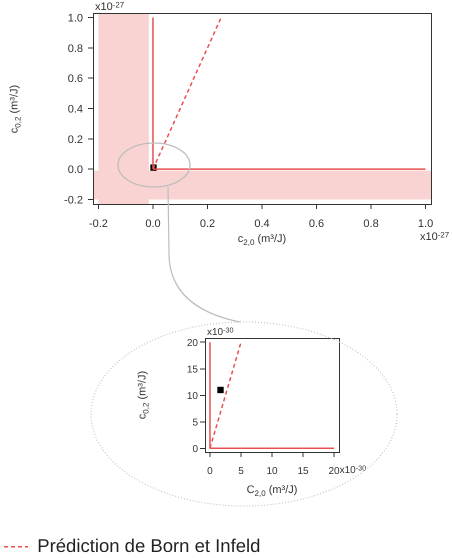  Describe the element at coordinates (75, 18) in the screenshot. I see `y-tick-label: 1.0` at that location.